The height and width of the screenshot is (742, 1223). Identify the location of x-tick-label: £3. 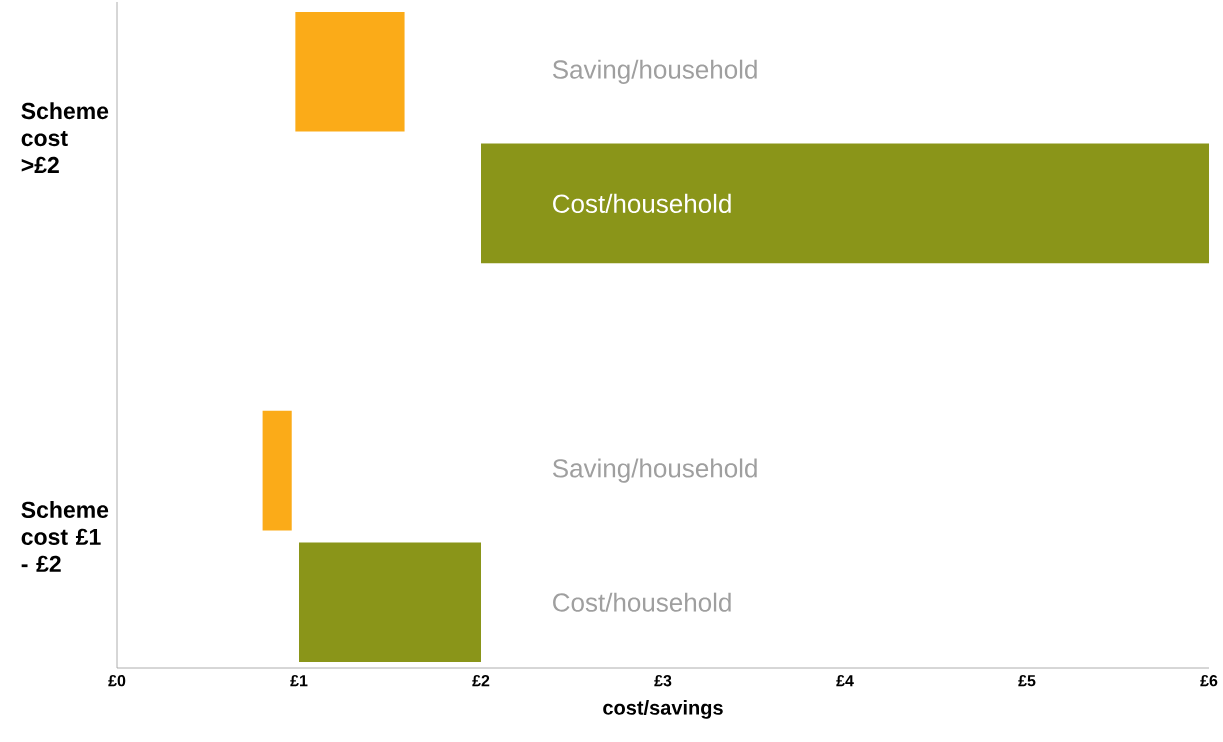
(663, 681).